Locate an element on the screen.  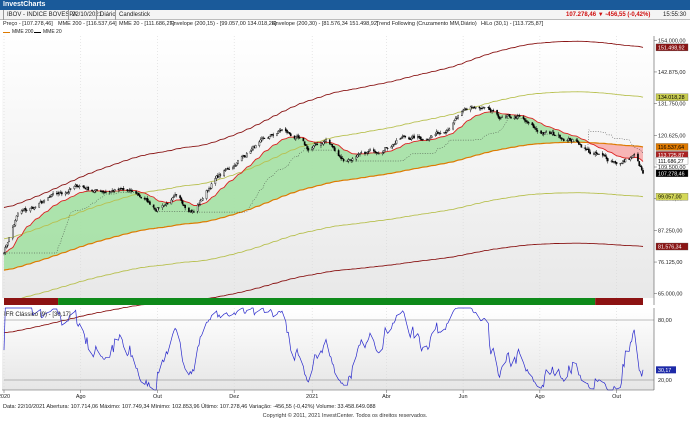
legend-price: Preço - [107.278,46] is located at coordinates (28, 24).